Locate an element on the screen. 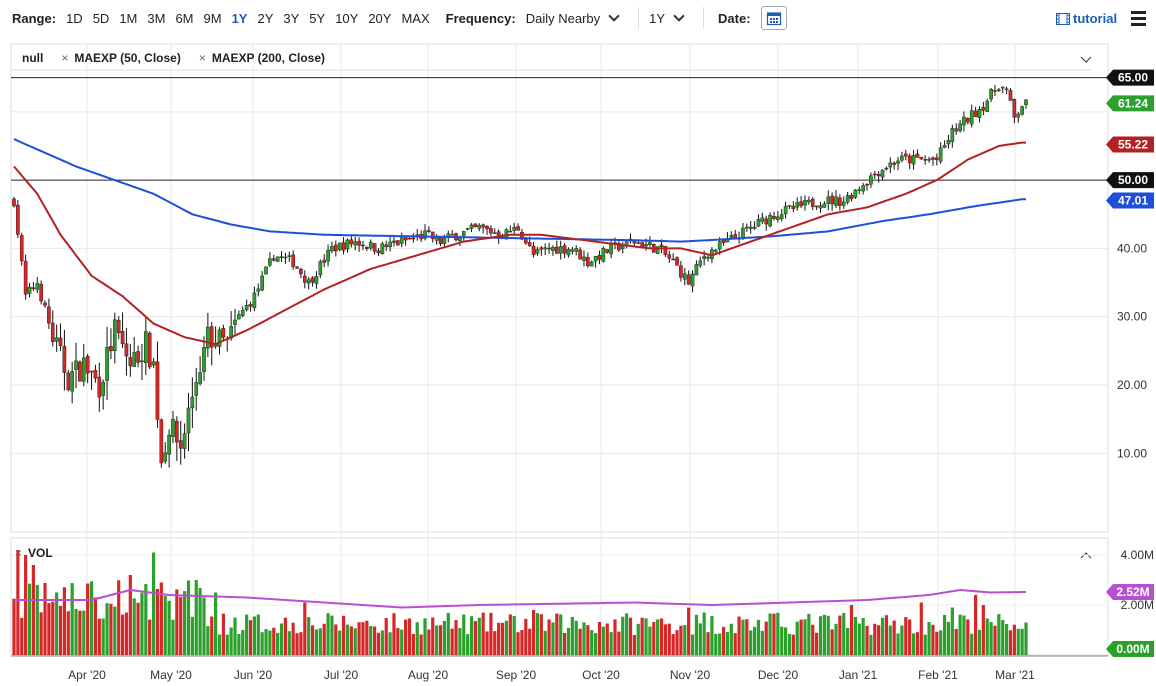  range-button-1m: 1M is located at coordinates (128, 18).